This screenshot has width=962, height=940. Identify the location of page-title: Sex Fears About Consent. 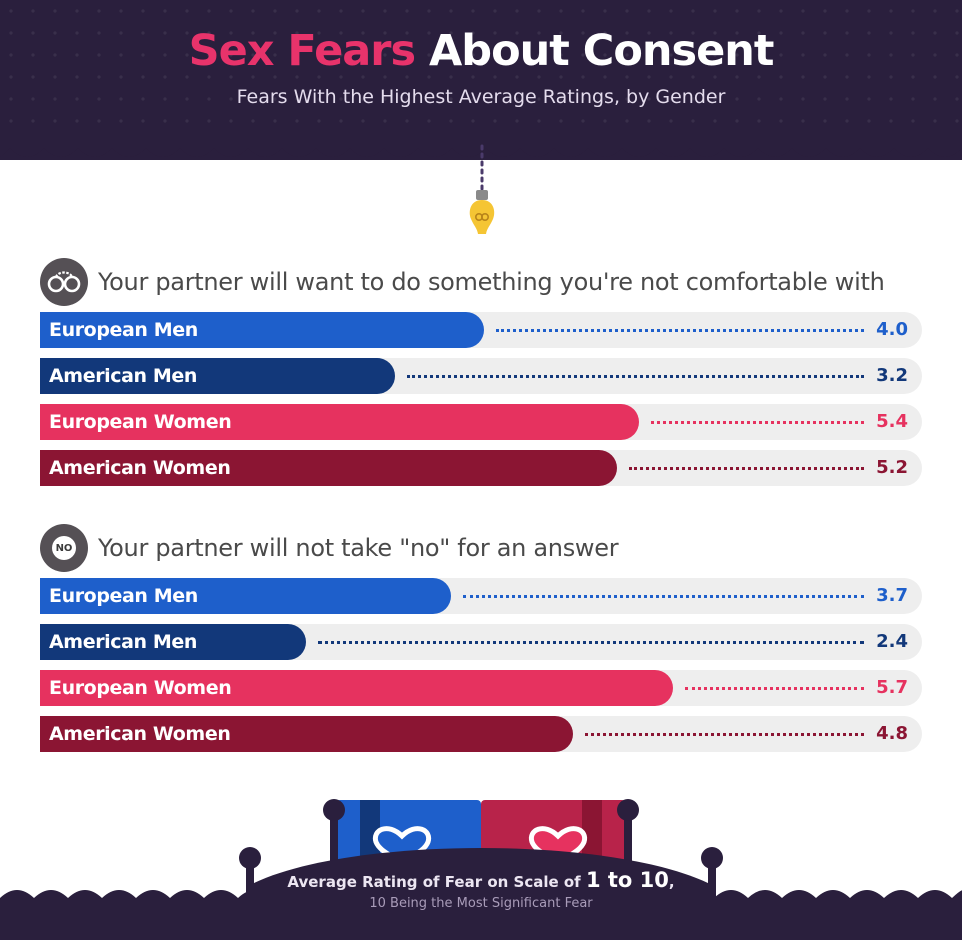
(481, 51).